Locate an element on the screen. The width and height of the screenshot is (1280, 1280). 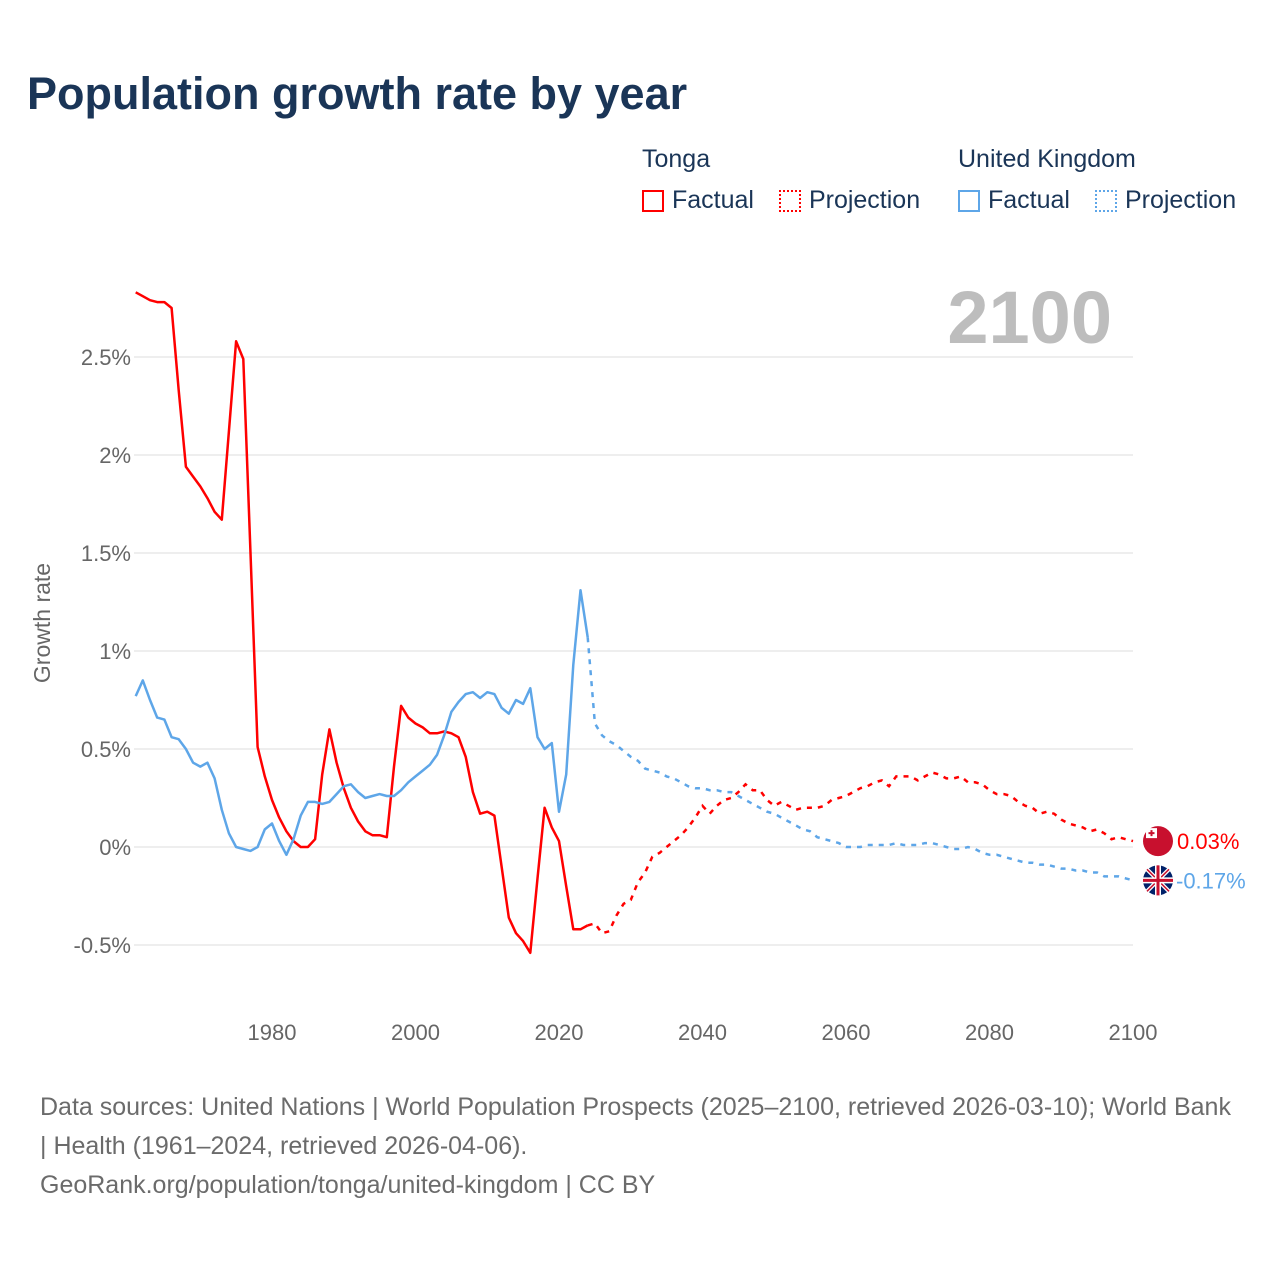
legend-group-name: United Kingdom is located at coordinates (1047, 159).